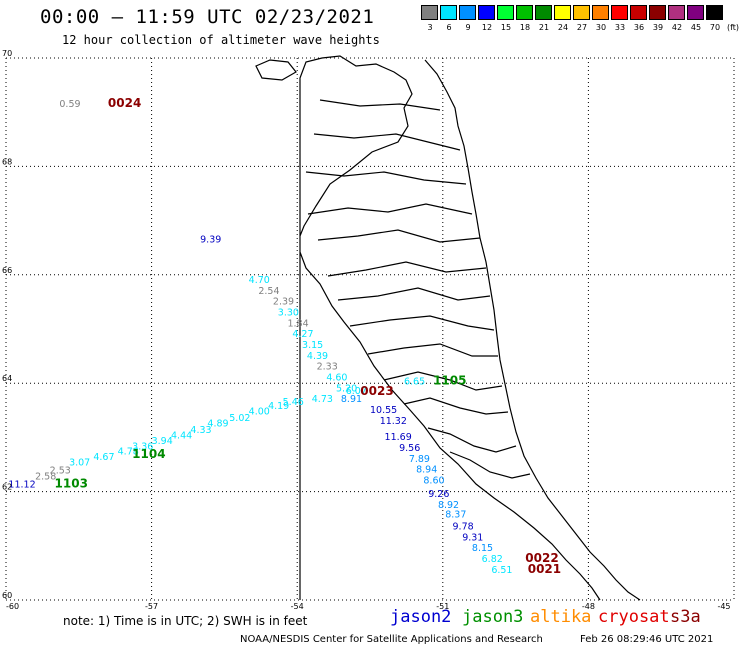  I want to click on wave-height-value: 7.89, so click(419, 459).